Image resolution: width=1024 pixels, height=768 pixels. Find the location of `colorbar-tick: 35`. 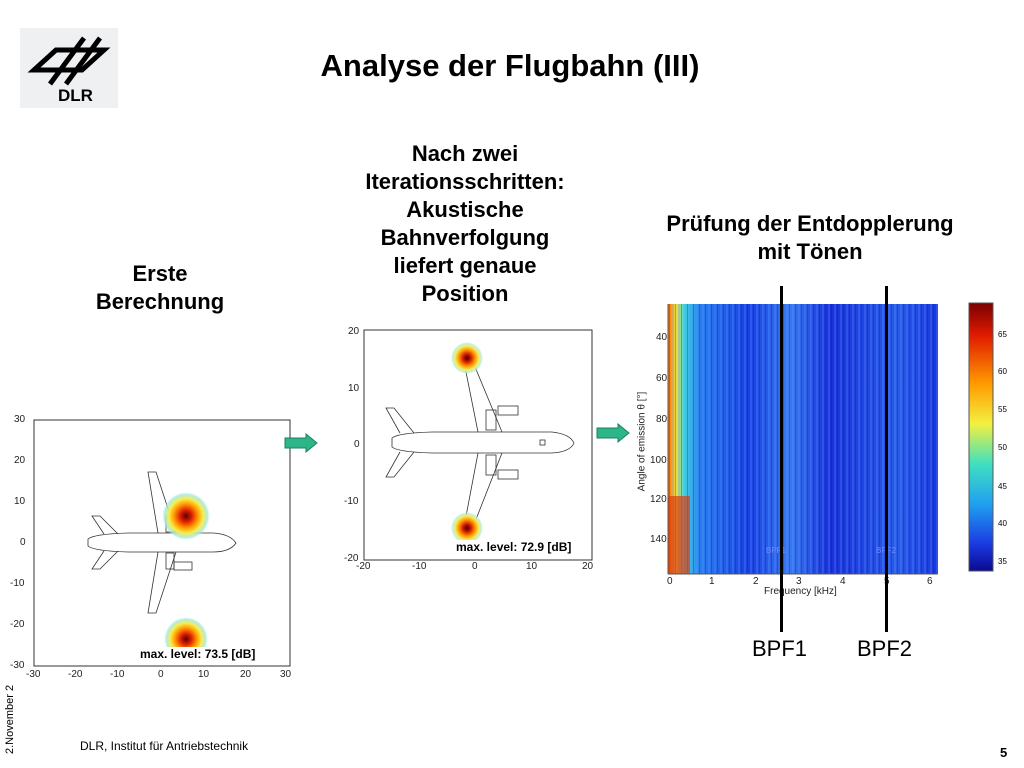

colorbar-tick: 35 is located at coordinates (1002, 561).